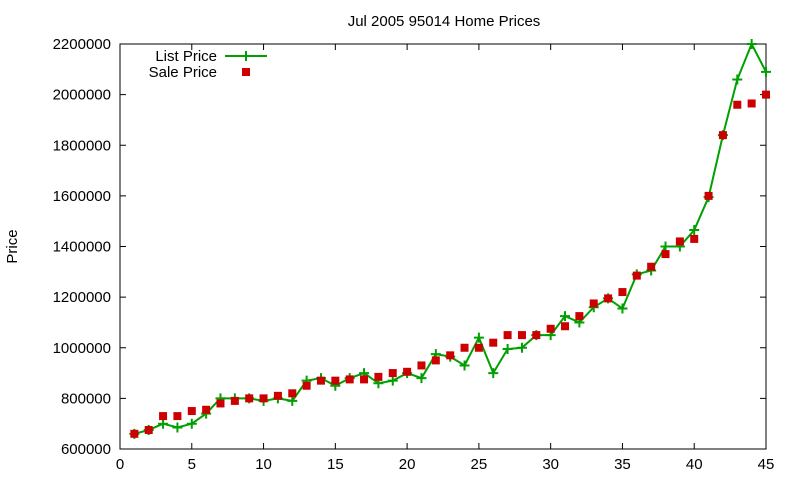 The height and width of the screenshot is (480, 800). I want to click on legend: List Price Sale Price, so click(208, 64).